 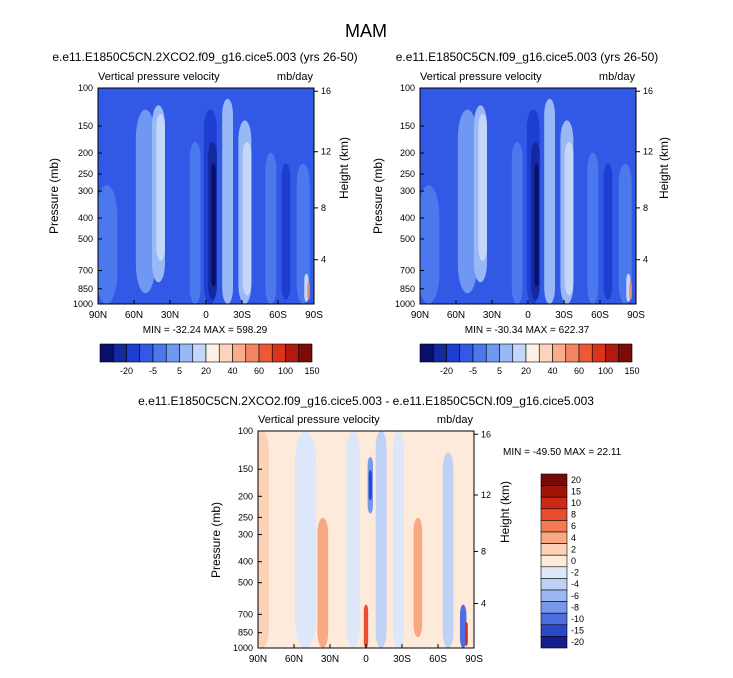 I want to click on p3-colorbar-label: 2, so click(x=573, y=549).